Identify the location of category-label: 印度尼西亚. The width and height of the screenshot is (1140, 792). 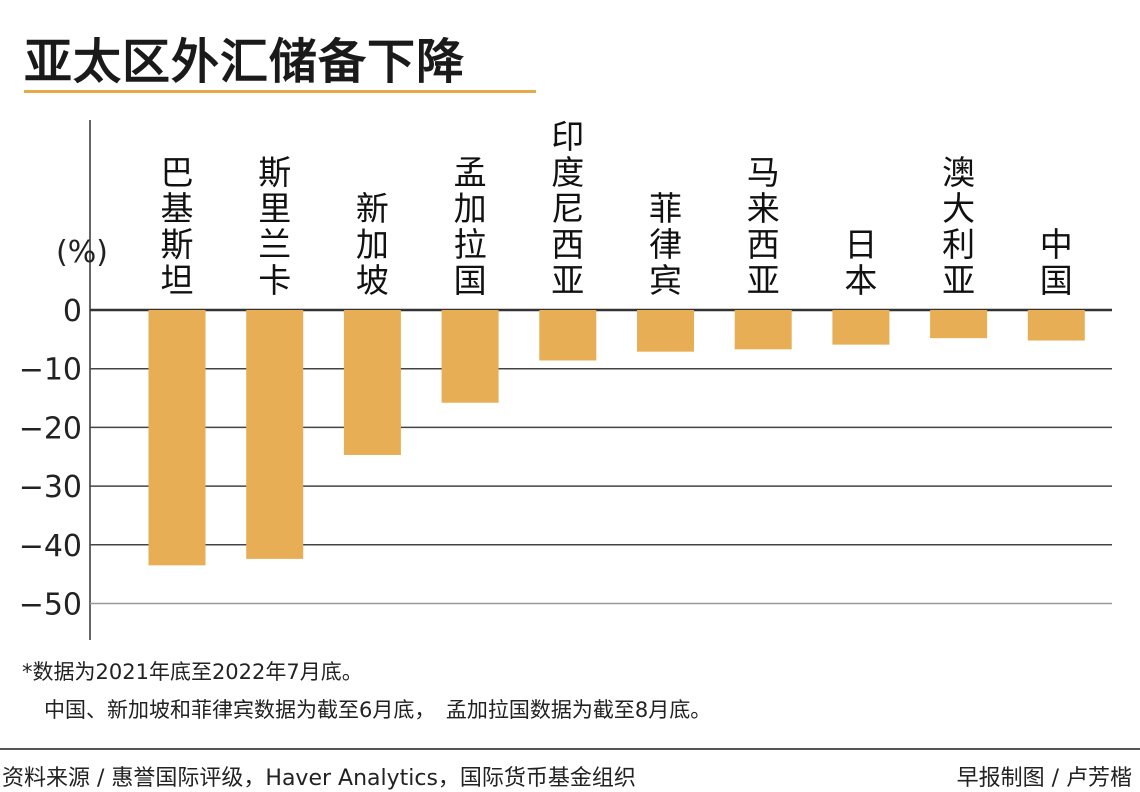
(567, 208).